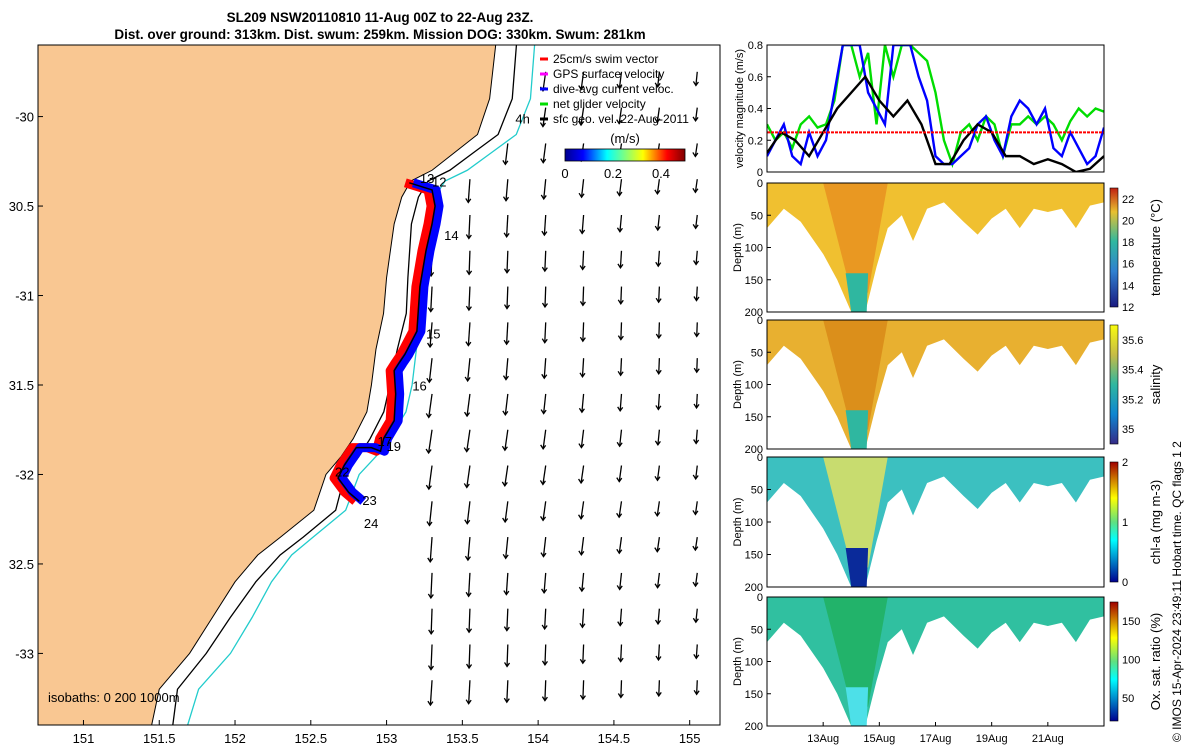 The image size is (1200, 750). Describe the element at coordinates (605, 59) in the screenshot. I see `legend-entry: 25cm/s swim vector` at that location.